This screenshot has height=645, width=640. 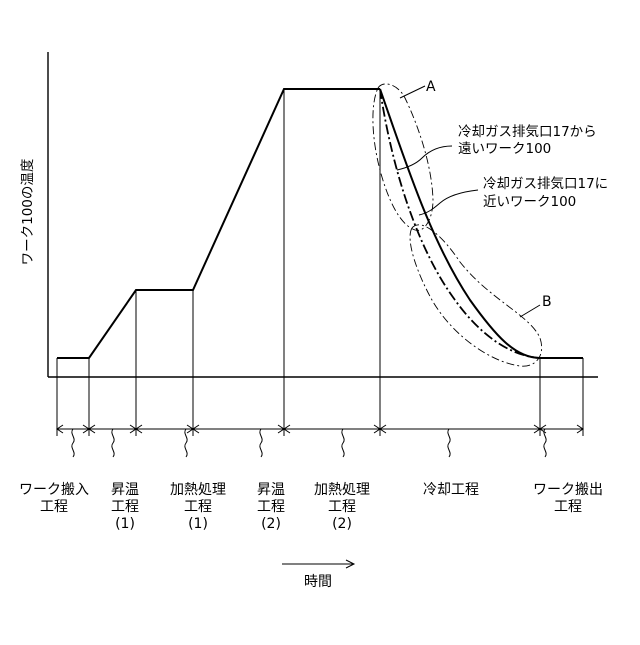 I want to click on marker-a-leader, so click(x=412, y=92).